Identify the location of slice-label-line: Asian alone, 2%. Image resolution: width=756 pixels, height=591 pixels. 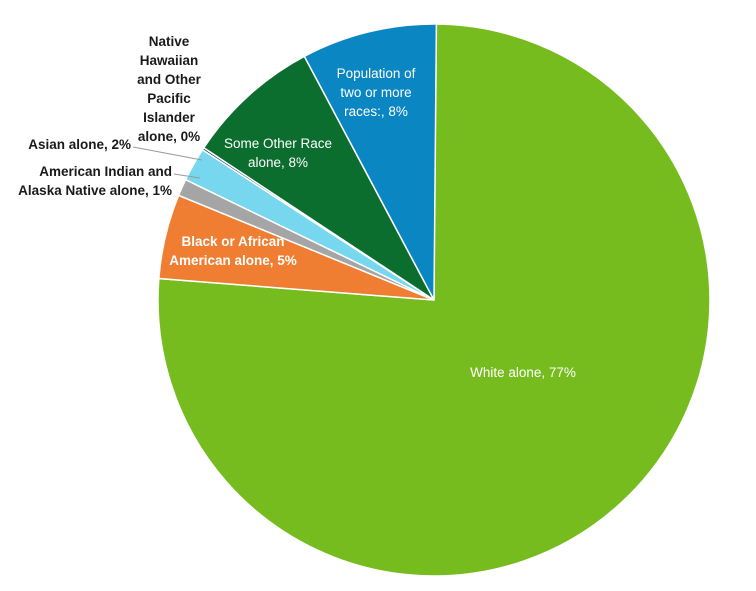
(79, 144).